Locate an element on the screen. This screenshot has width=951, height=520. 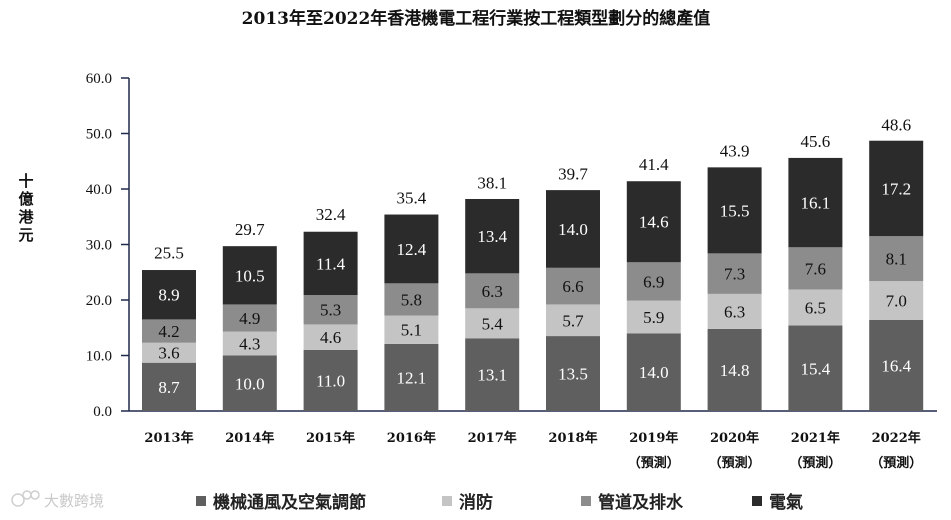
x-tick-label: 2014年 is located at coordinates (249, 438).